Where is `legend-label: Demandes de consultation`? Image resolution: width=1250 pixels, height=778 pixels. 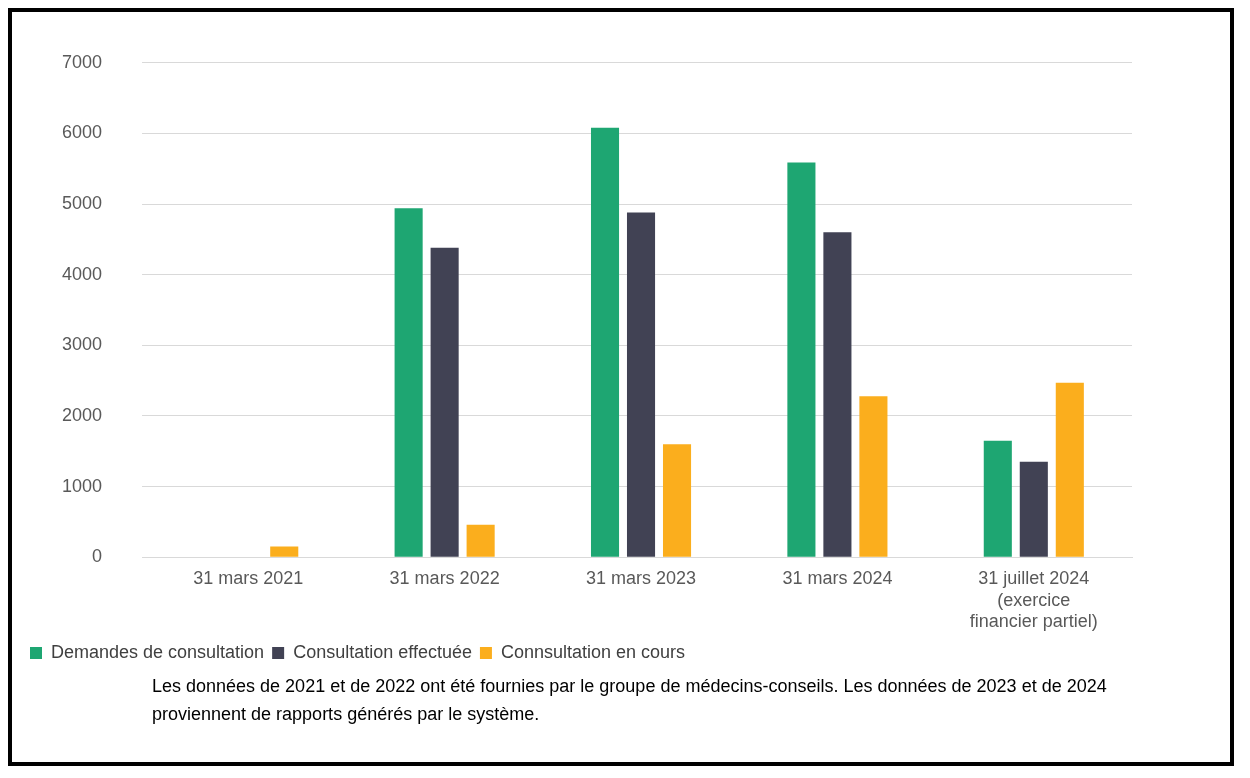 legend-label: Demandes de consultation is located at coordinates (158, 651).